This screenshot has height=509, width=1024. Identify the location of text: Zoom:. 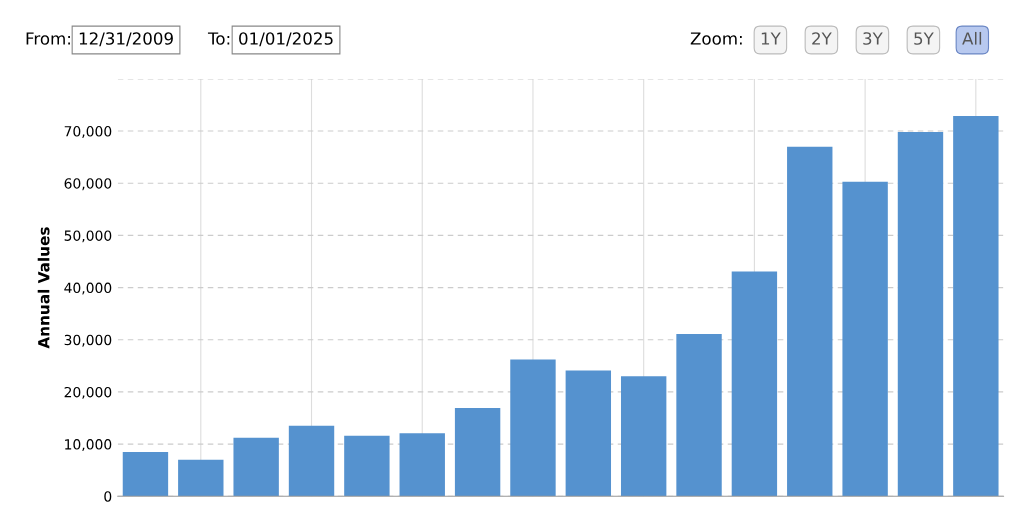
(716, 38).